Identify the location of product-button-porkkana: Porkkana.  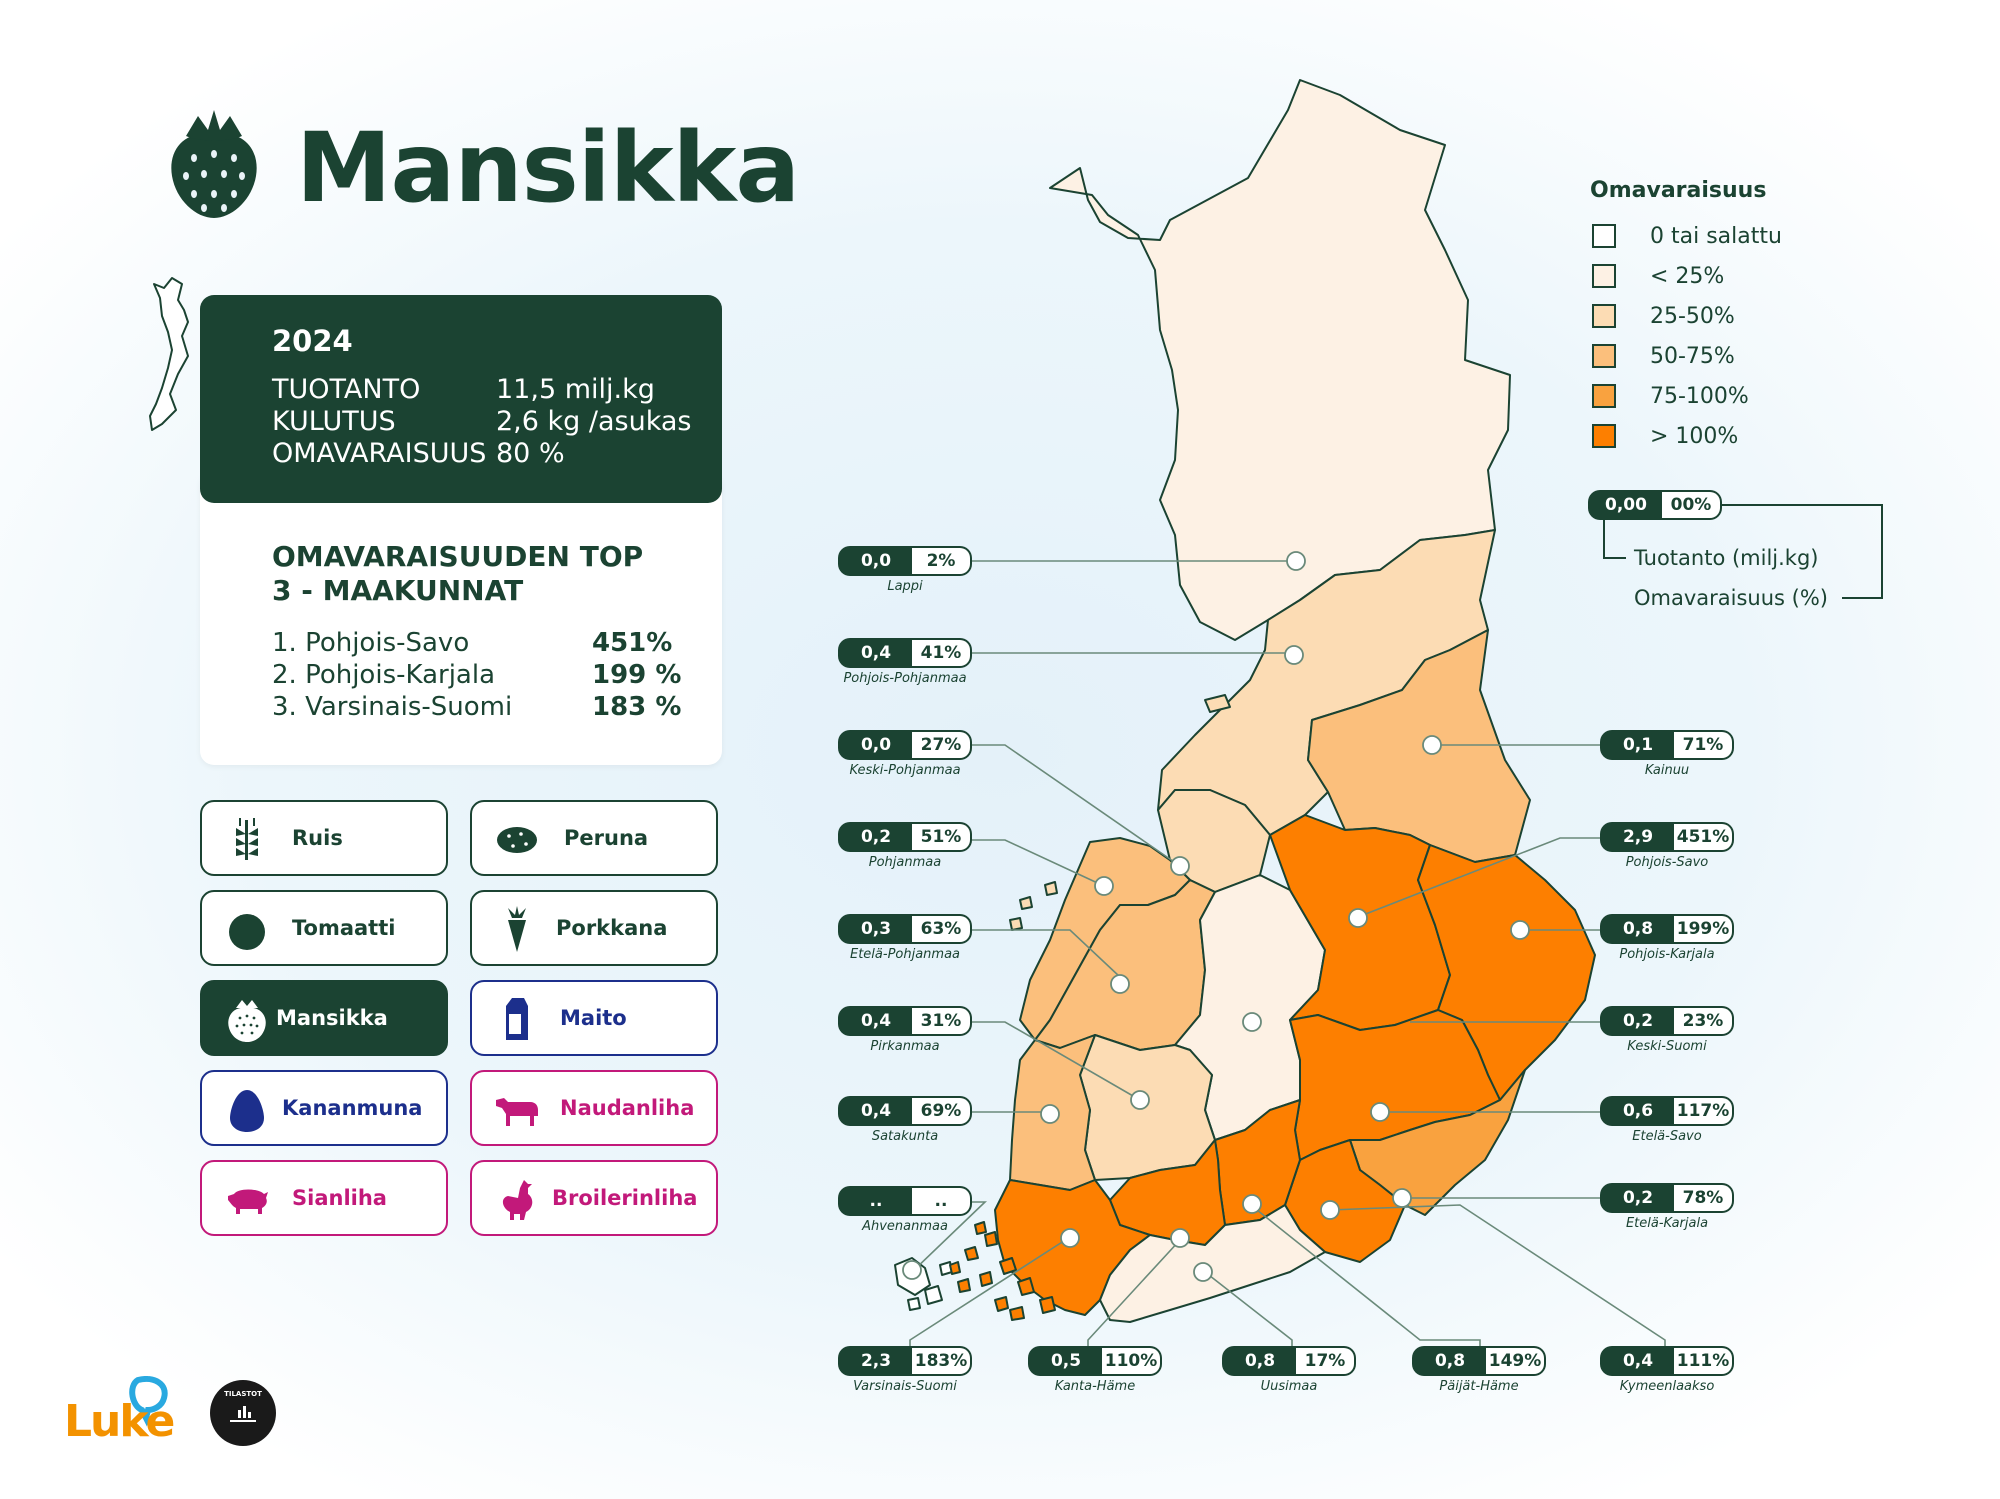
(594, 928).